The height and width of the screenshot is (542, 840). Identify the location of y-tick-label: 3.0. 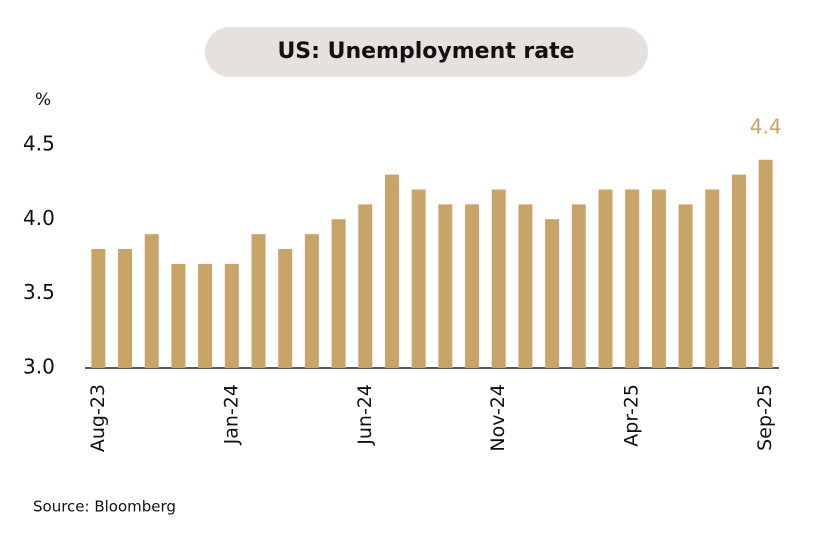
(39, 367).